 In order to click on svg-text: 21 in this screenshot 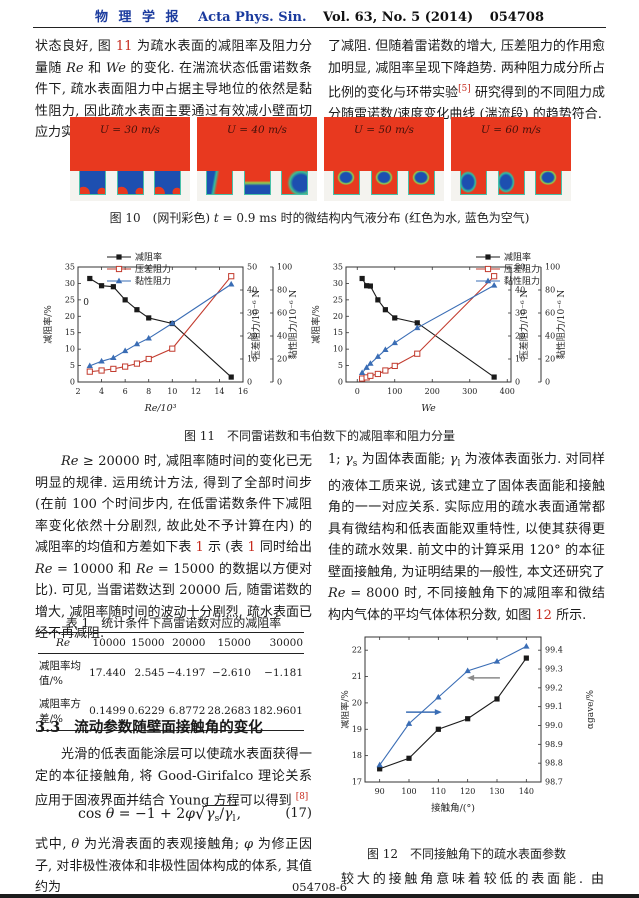, I will do `click(357, 676)`.